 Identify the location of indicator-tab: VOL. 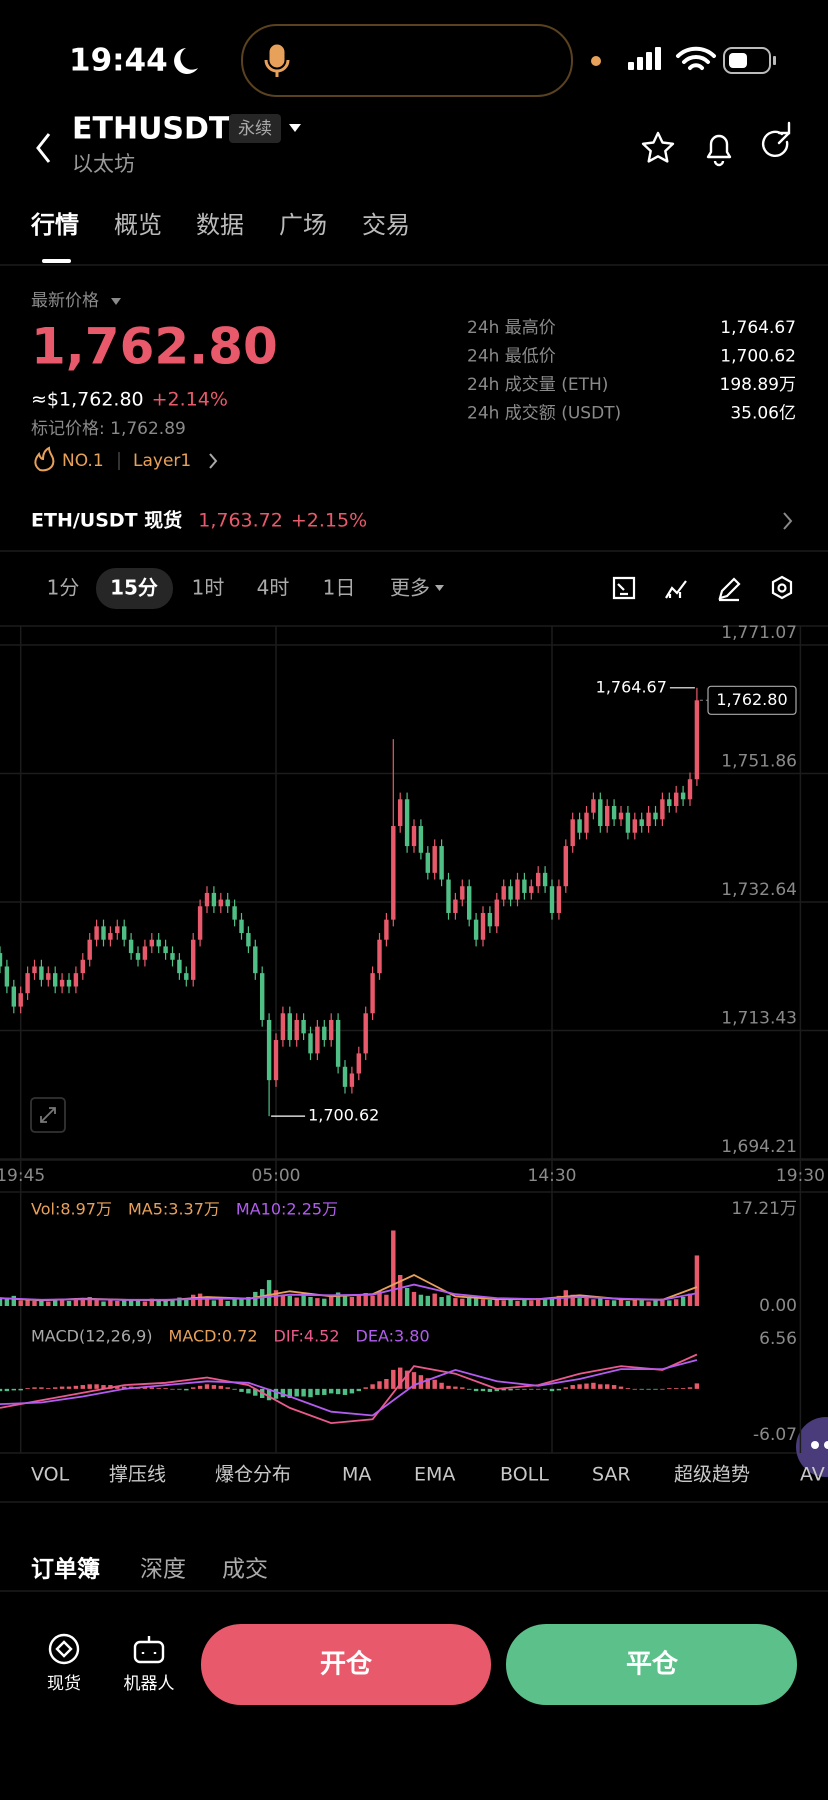
(50, 1475).